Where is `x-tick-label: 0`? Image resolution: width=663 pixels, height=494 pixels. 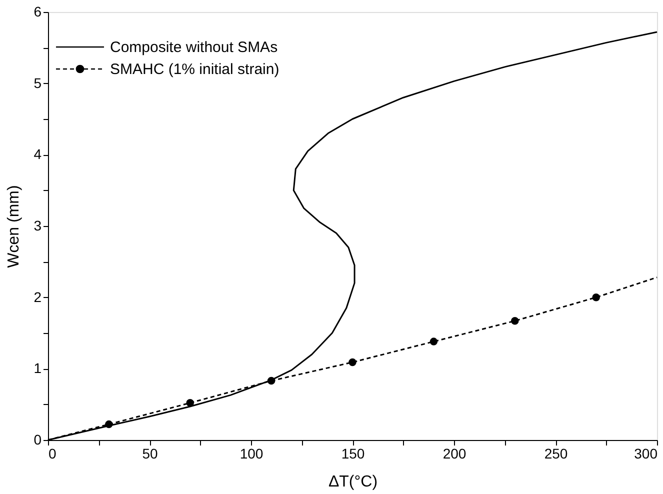
x-tick-label: 0 is located at coordinates (52, 454).